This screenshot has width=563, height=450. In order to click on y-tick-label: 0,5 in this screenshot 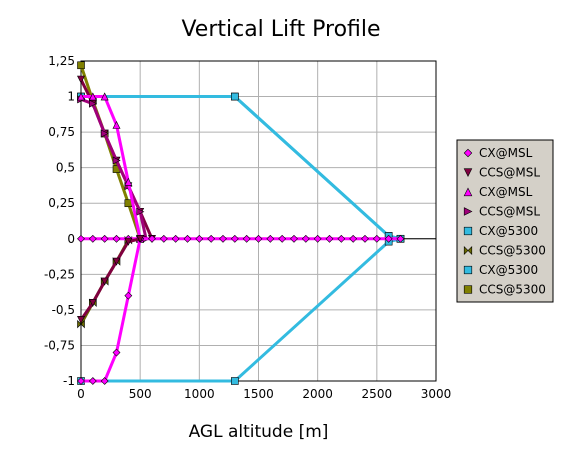, I will do `click(65, 168)`.